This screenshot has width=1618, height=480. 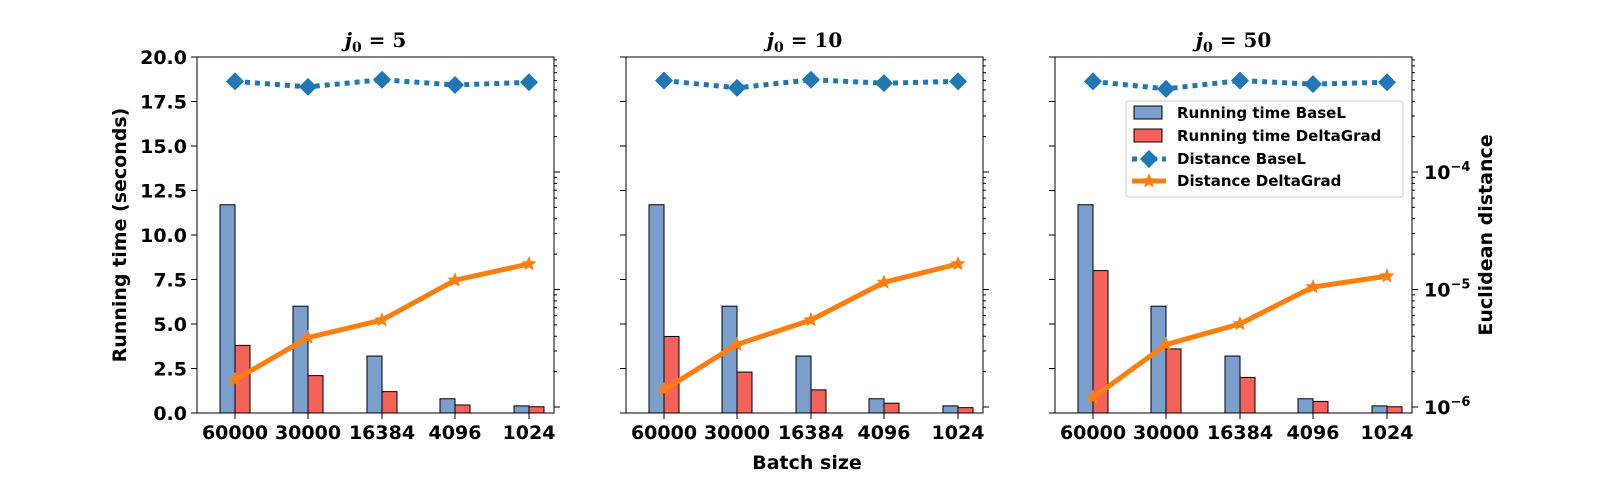 I want to click on right-y-tick-label: 10⁻⁶, so click(x=1447, y=407).